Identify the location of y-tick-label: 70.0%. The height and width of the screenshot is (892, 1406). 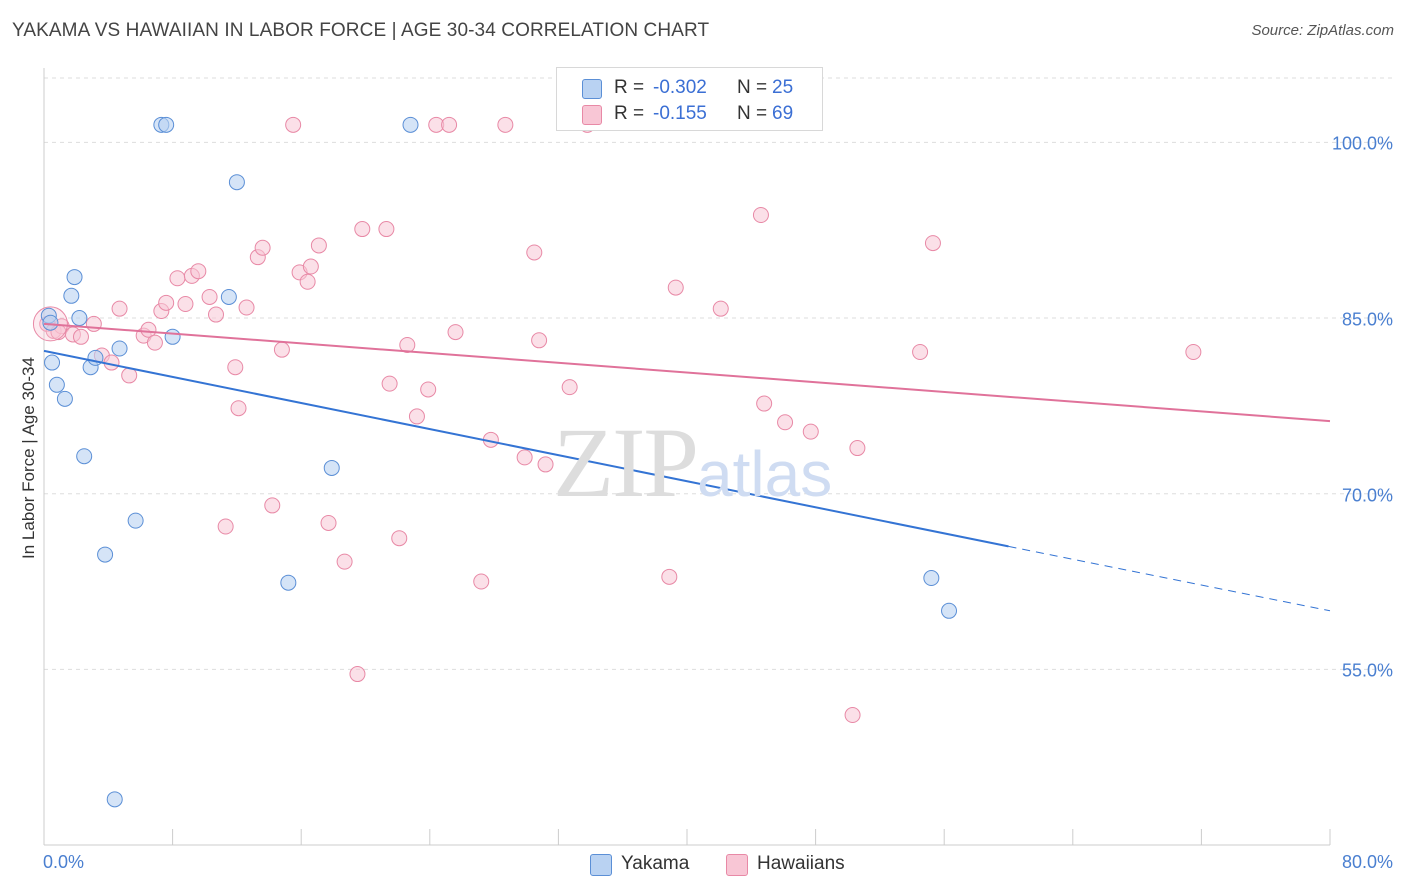
(1367, 495).